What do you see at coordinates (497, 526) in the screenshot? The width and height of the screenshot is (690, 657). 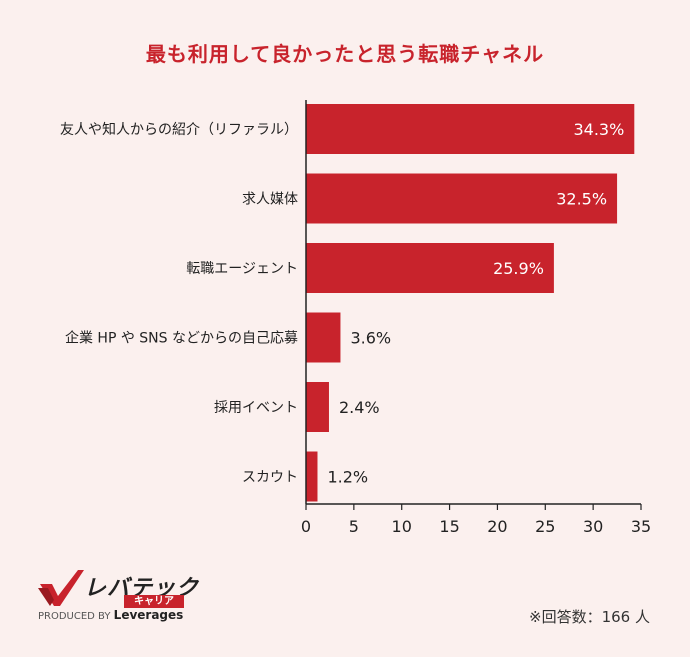 I see `x-tick-label: 20` at bounding box center [497, 526].